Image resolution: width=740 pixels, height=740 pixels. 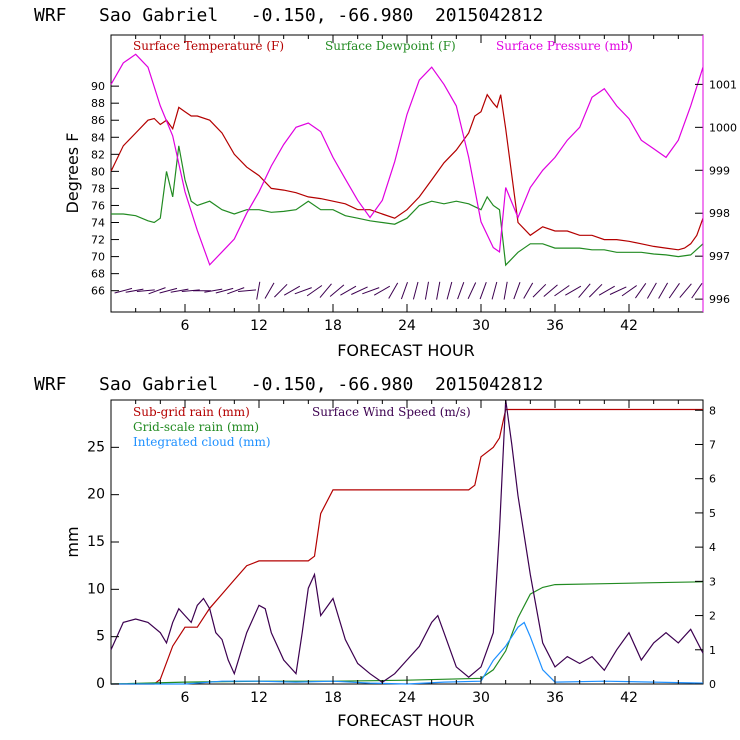 I want to click on legend-surface-dewpoint: Surface Dewpoint (F), so click(x=390, y=46).